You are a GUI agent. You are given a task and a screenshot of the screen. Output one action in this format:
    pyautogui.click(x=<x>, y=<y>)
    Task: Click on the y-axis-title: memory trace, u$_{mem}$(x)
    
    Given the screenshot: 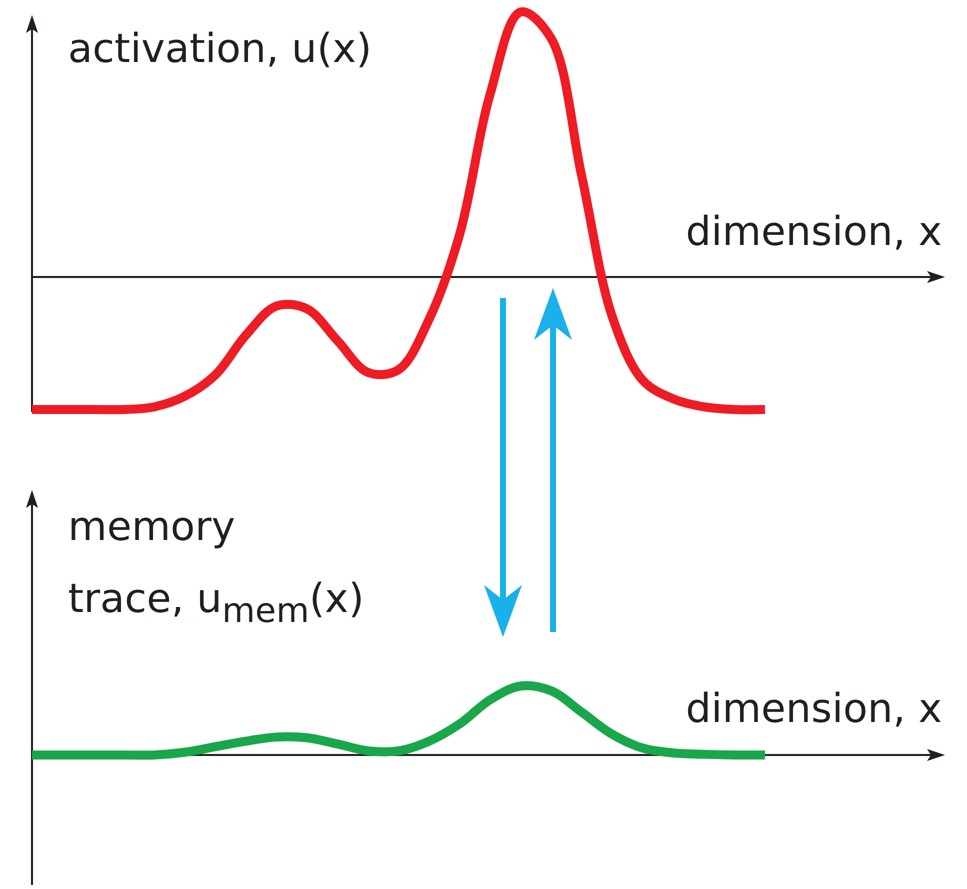 What is the action you would take?
    pyautogui.click(x=216, y=568)
    